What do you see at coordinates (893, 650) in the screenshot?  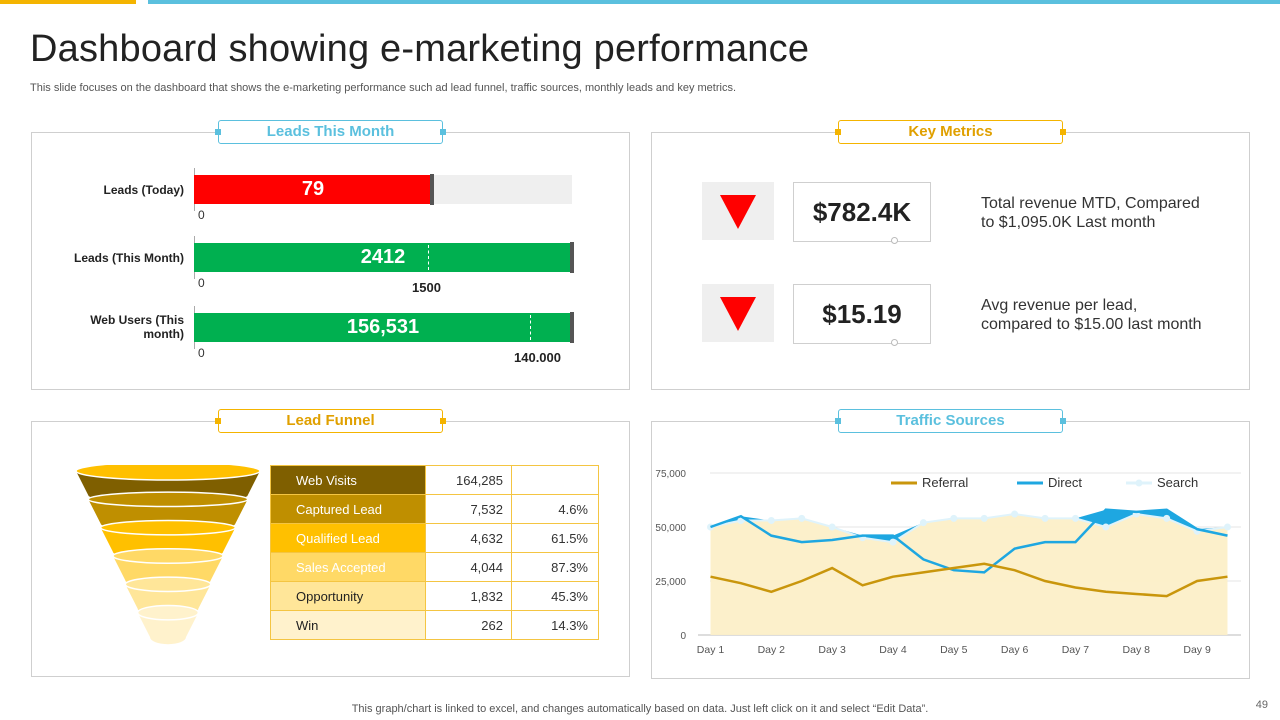 I see `x-tick-label: Day 4` at bounding box center [893, 650].